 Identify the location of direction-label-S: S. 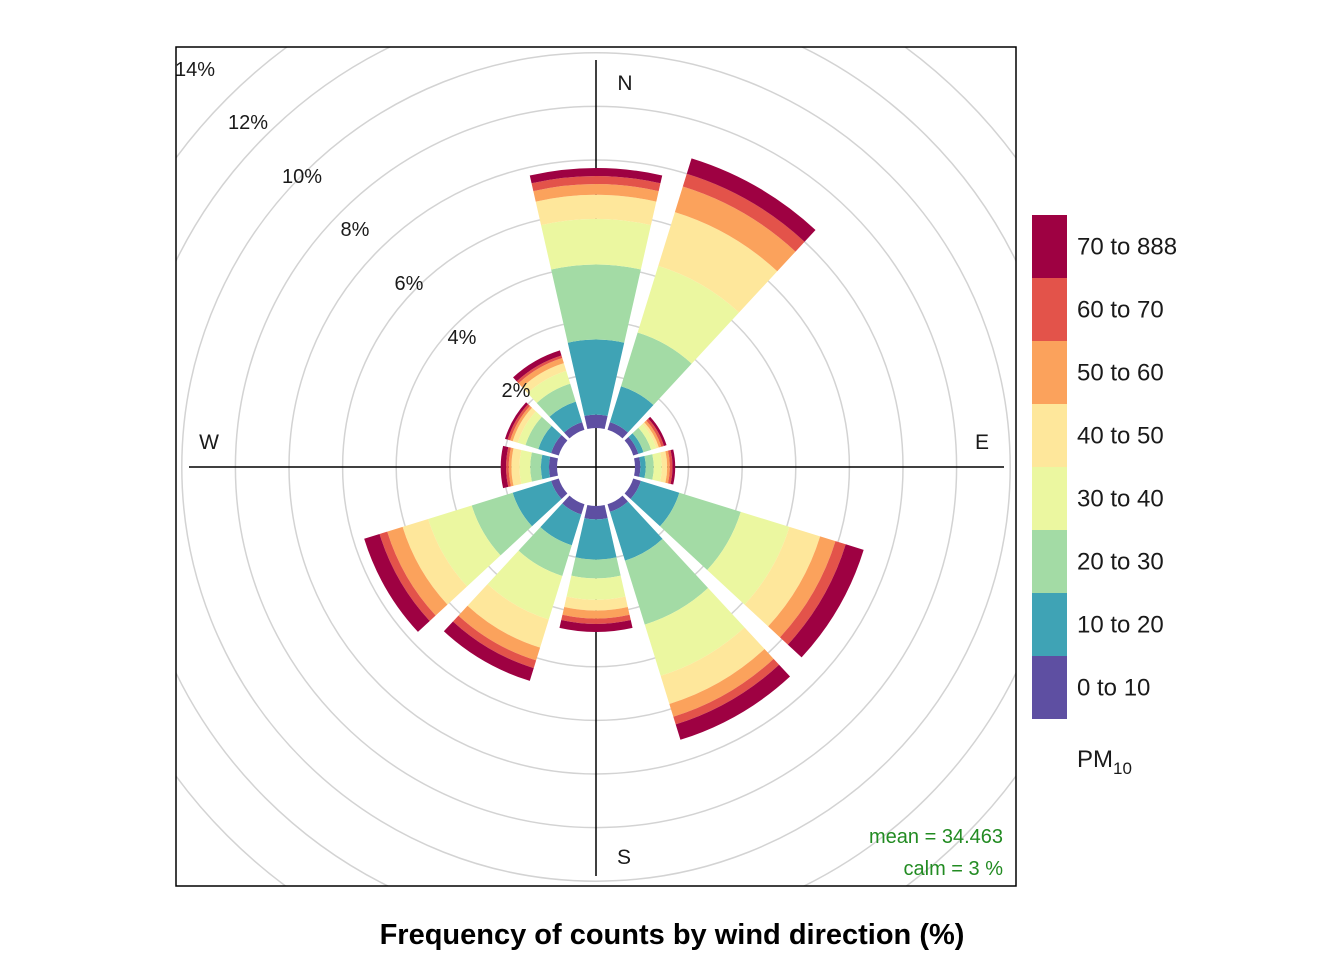
(624, 857).